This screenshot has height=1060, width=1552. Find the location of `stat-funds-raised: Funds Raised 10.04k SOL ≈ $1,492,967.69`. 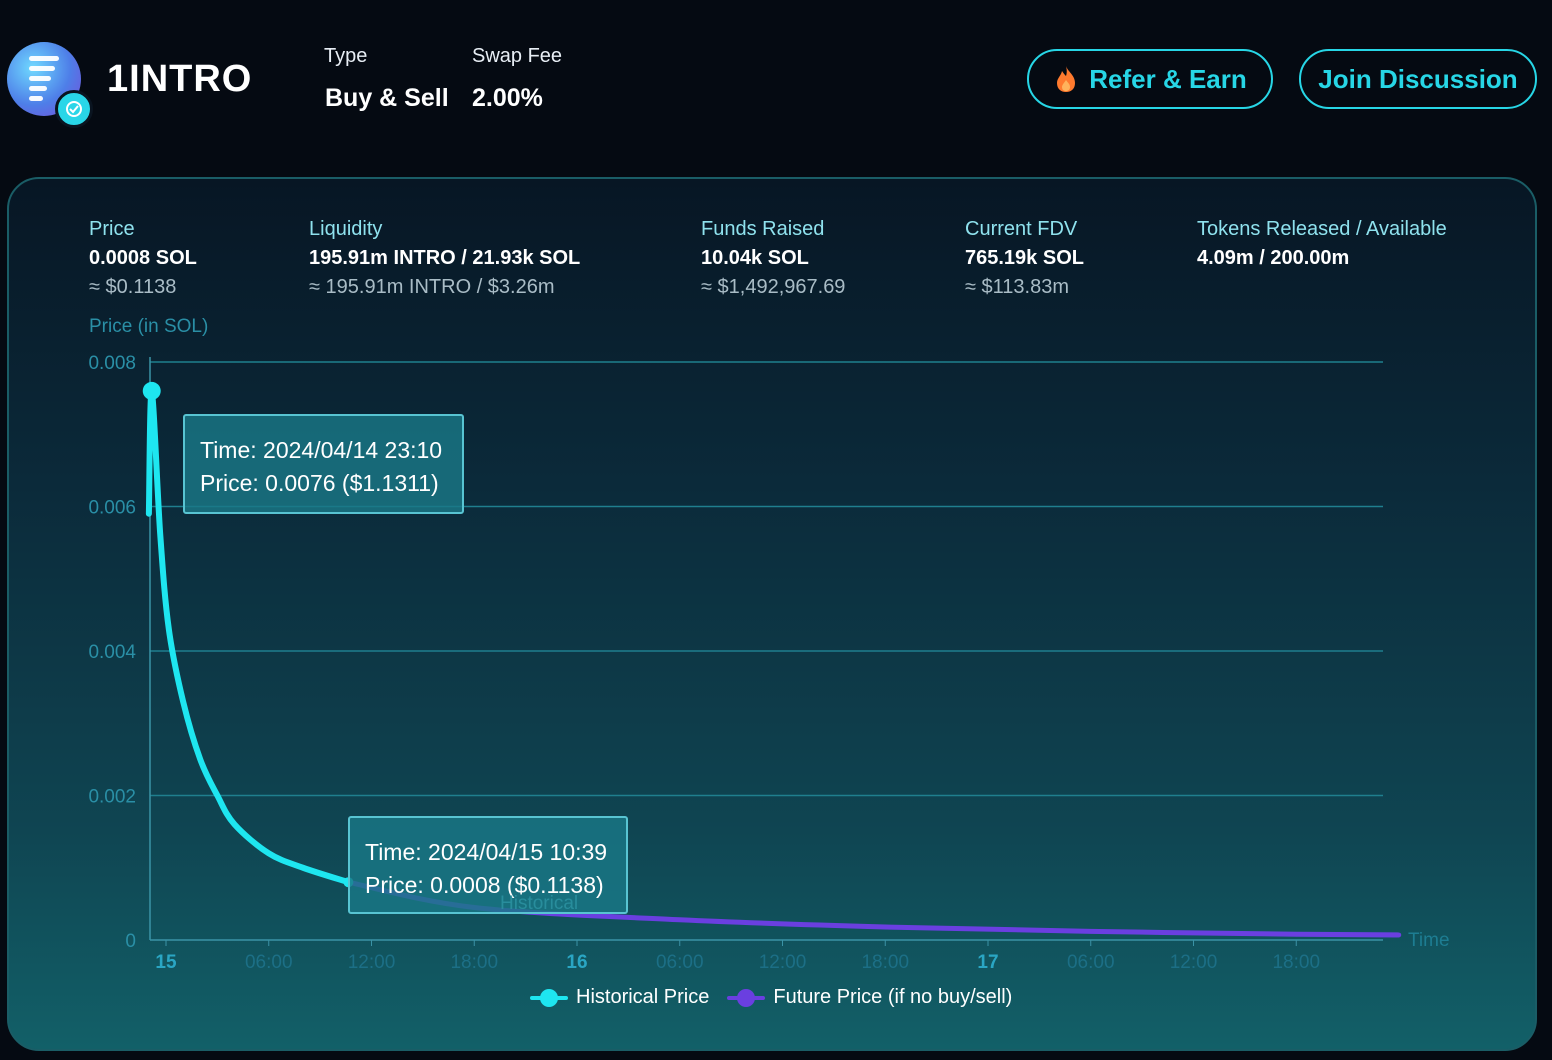

stat-funds-raised: Funds Raised 10.04k SOL ≈ $1,492,967.69 is located at coordinates (773, 258).